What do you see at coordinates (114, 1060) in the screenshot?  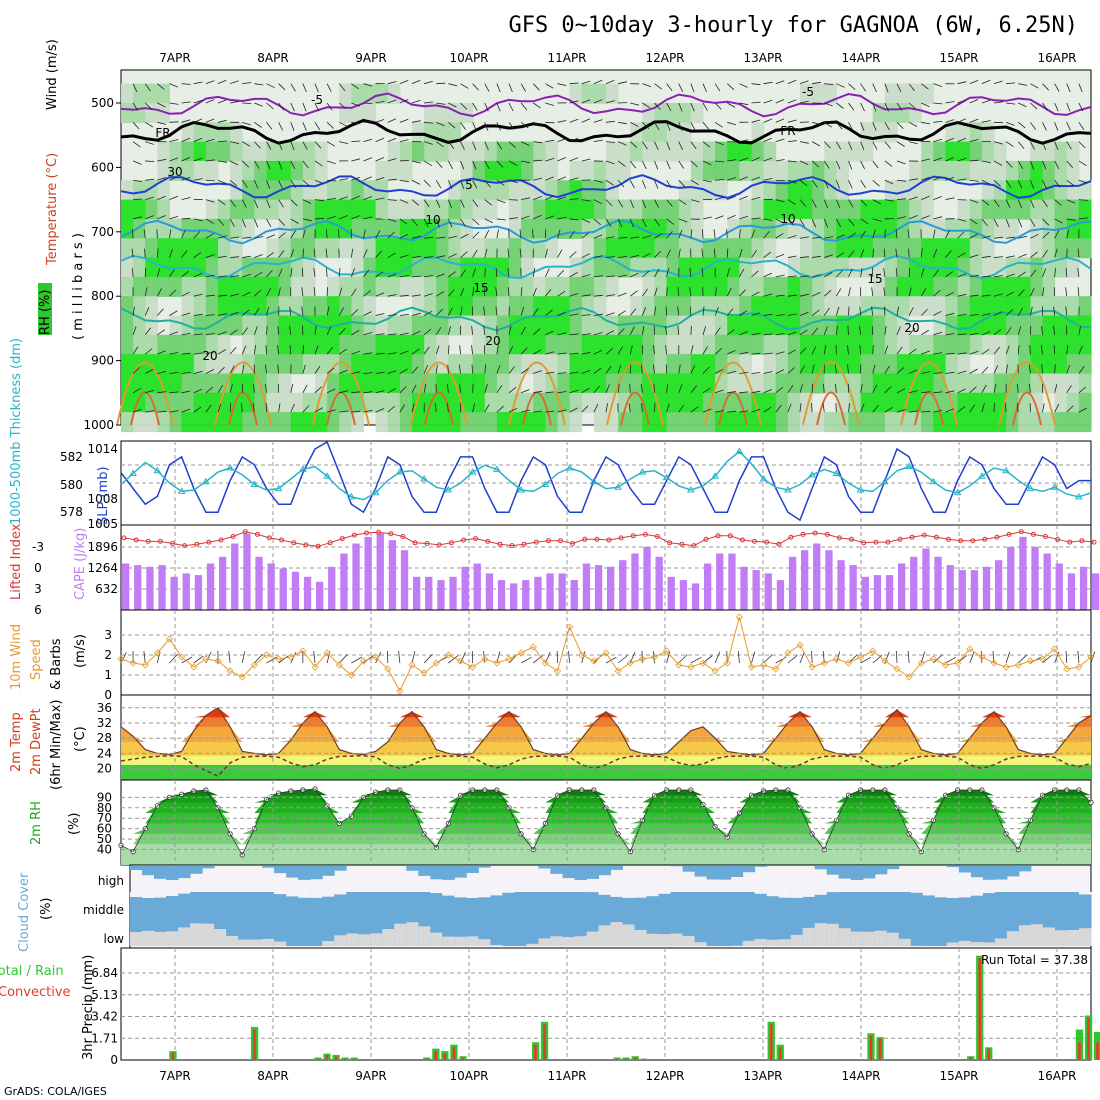 I see `axis-tick-label: 0` at bounding box center [114, 1060].